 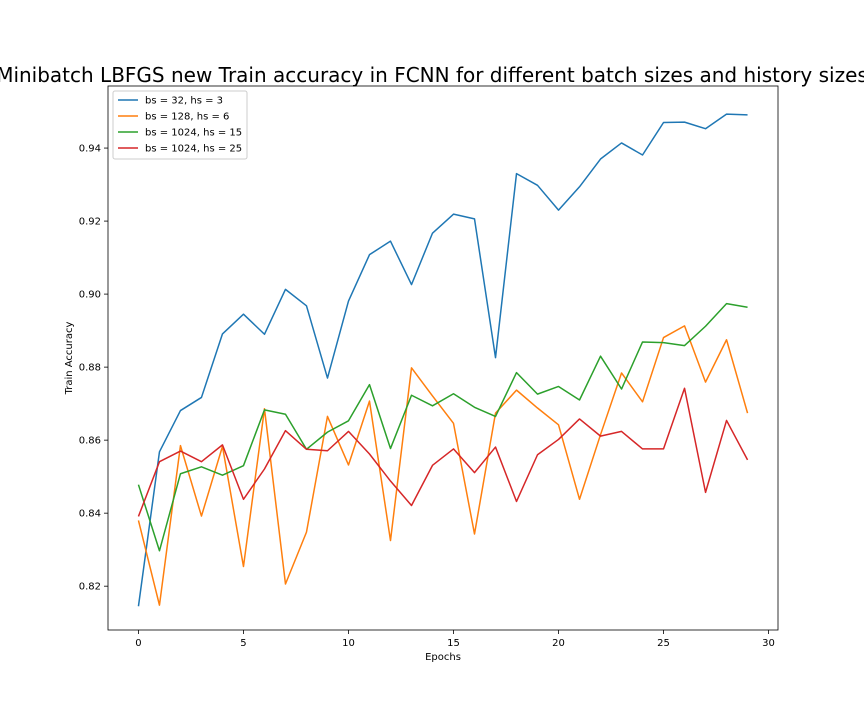 I want to click on legend-entry: bs = 1024, hs = 25, so click(x=193, y=149).